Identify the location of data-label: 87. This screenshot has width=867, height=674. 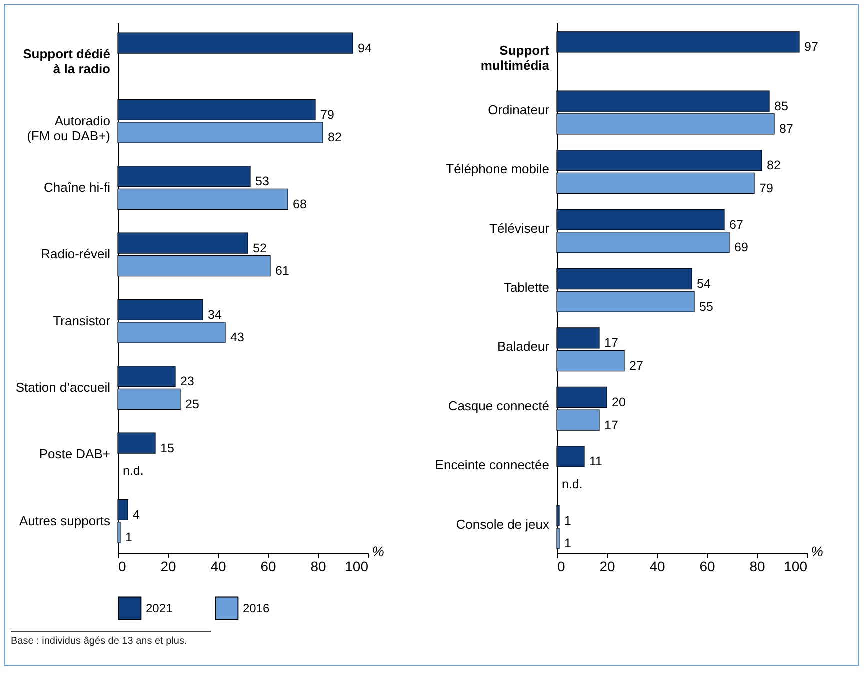
(787, 129).